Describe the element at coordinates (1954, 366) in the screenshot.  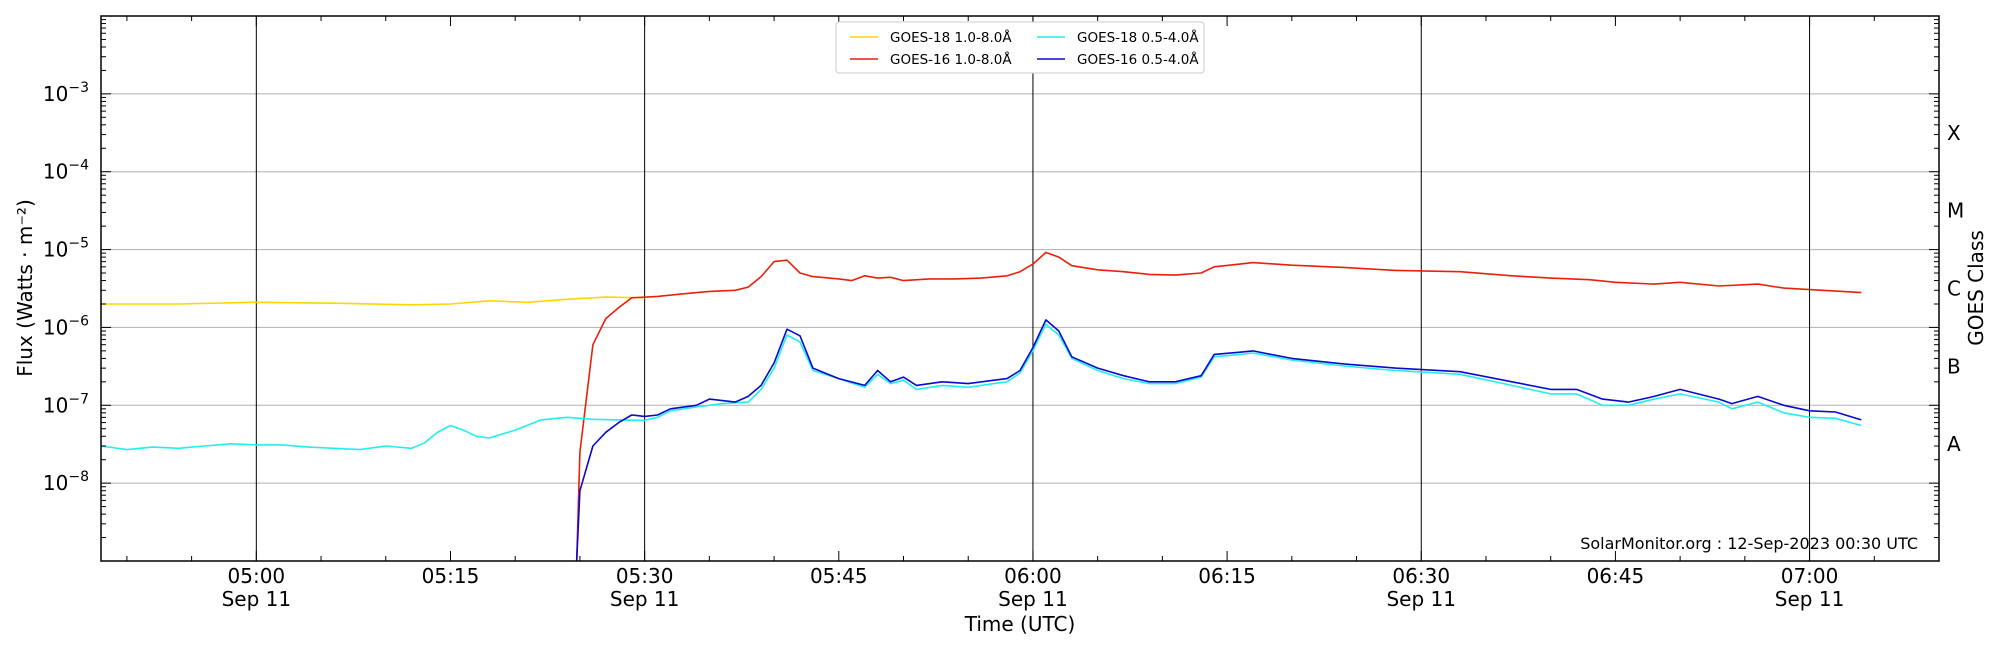
I see `goes-class-label: B` at that location.